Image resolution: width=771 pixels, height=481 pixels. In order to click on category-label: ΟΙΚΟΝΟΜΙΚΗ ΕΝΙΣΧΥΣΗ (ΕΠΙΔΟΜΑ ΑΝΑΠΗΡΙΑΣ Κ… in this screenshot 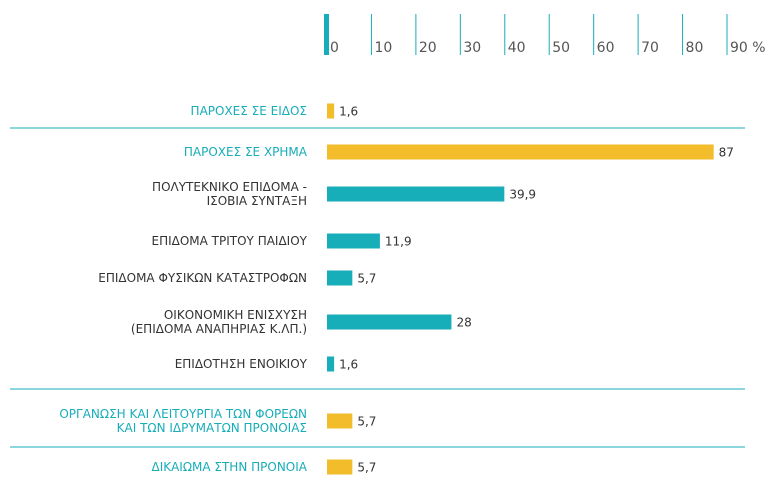, I will do `click(218, 322)`.